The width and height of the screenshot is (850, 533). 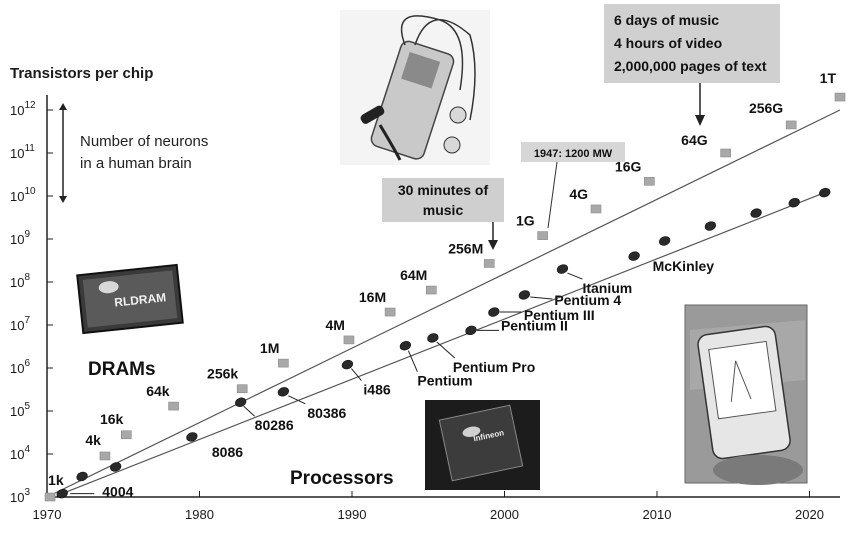 What do you see at coordinates (504, 514) in the screenshot?
I see `x-tick-label: 2000` at bounding box center [504, 514].